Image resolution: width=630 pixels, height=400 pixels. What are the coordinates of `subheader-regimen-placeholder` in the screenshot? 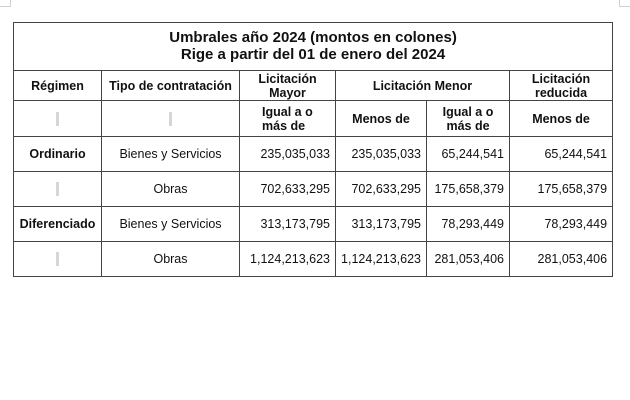 It's located at (57, 118).